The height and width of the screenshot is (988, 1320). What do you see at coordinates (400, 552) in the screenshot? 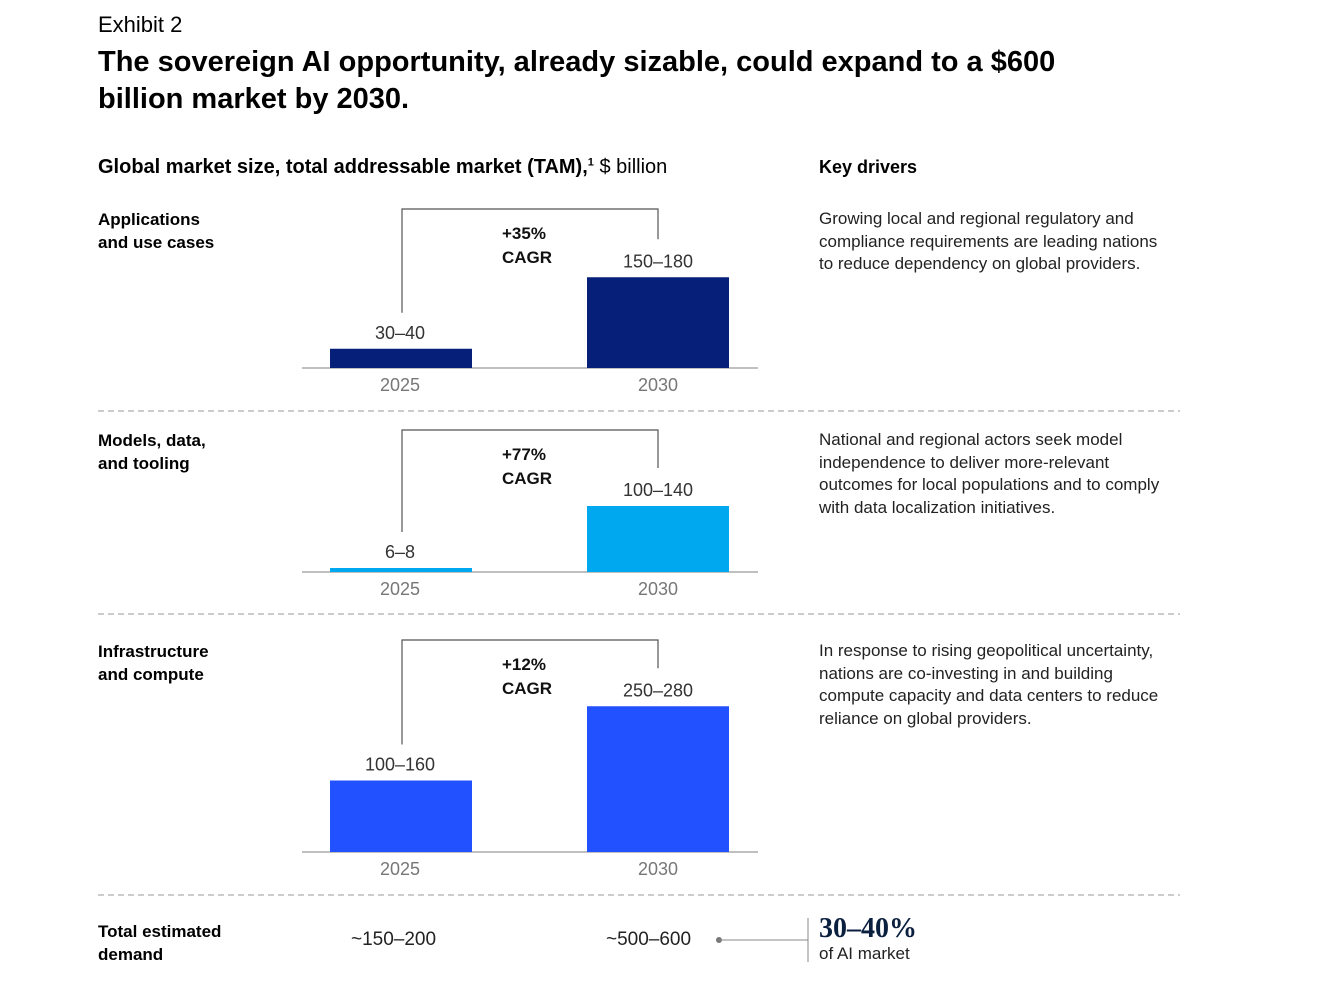
I see `bar-value-label: 6–8` at bounding box center [400, 552].